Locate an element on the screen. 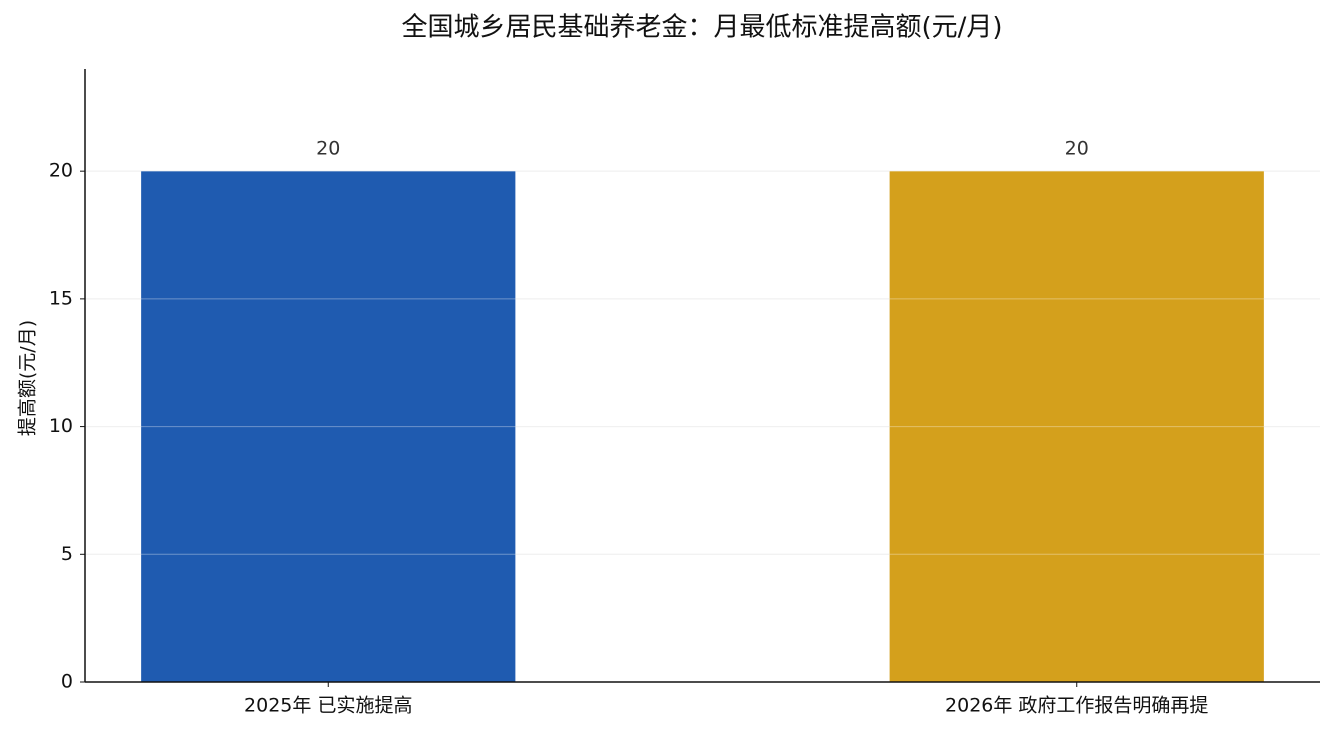  y-tick-label: 0 is located at coordinates (67, 682).